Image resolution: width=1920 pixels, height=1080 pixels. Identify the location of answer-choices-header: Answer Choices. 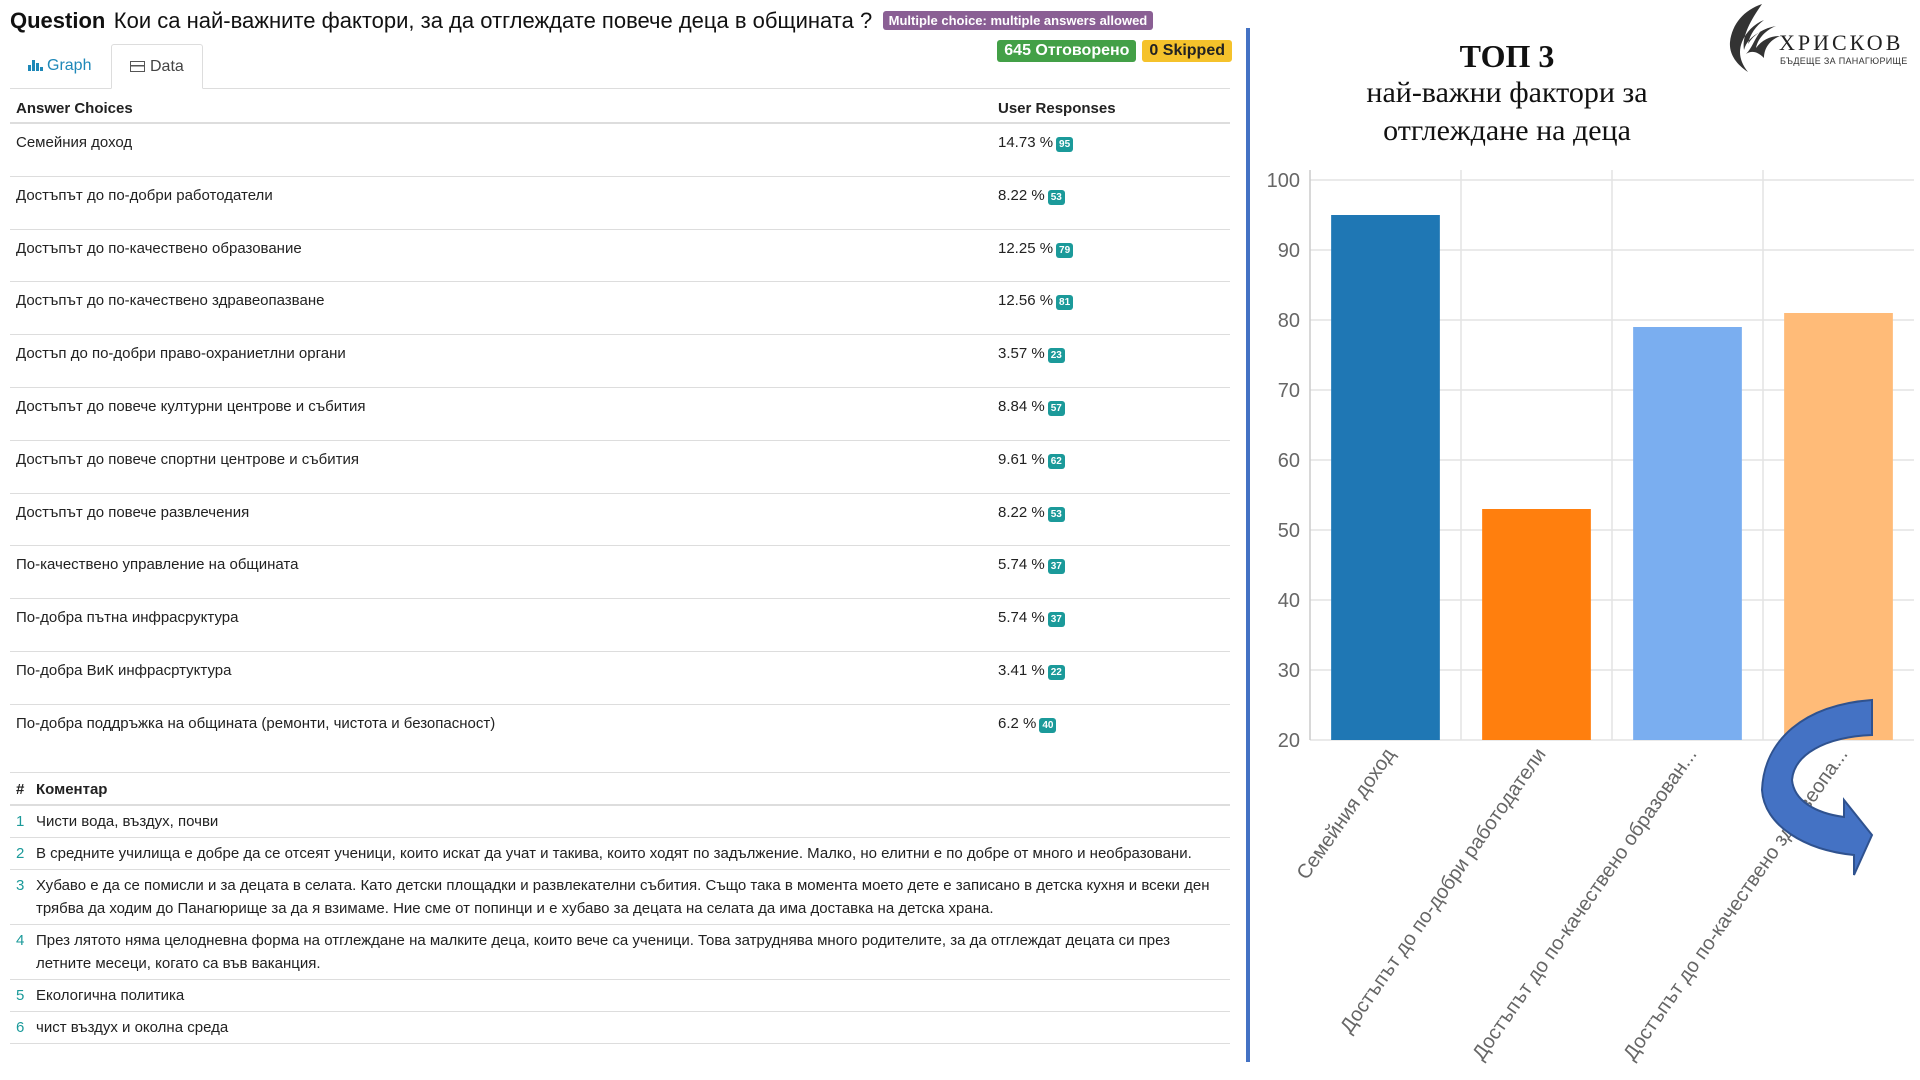
(74, 108).